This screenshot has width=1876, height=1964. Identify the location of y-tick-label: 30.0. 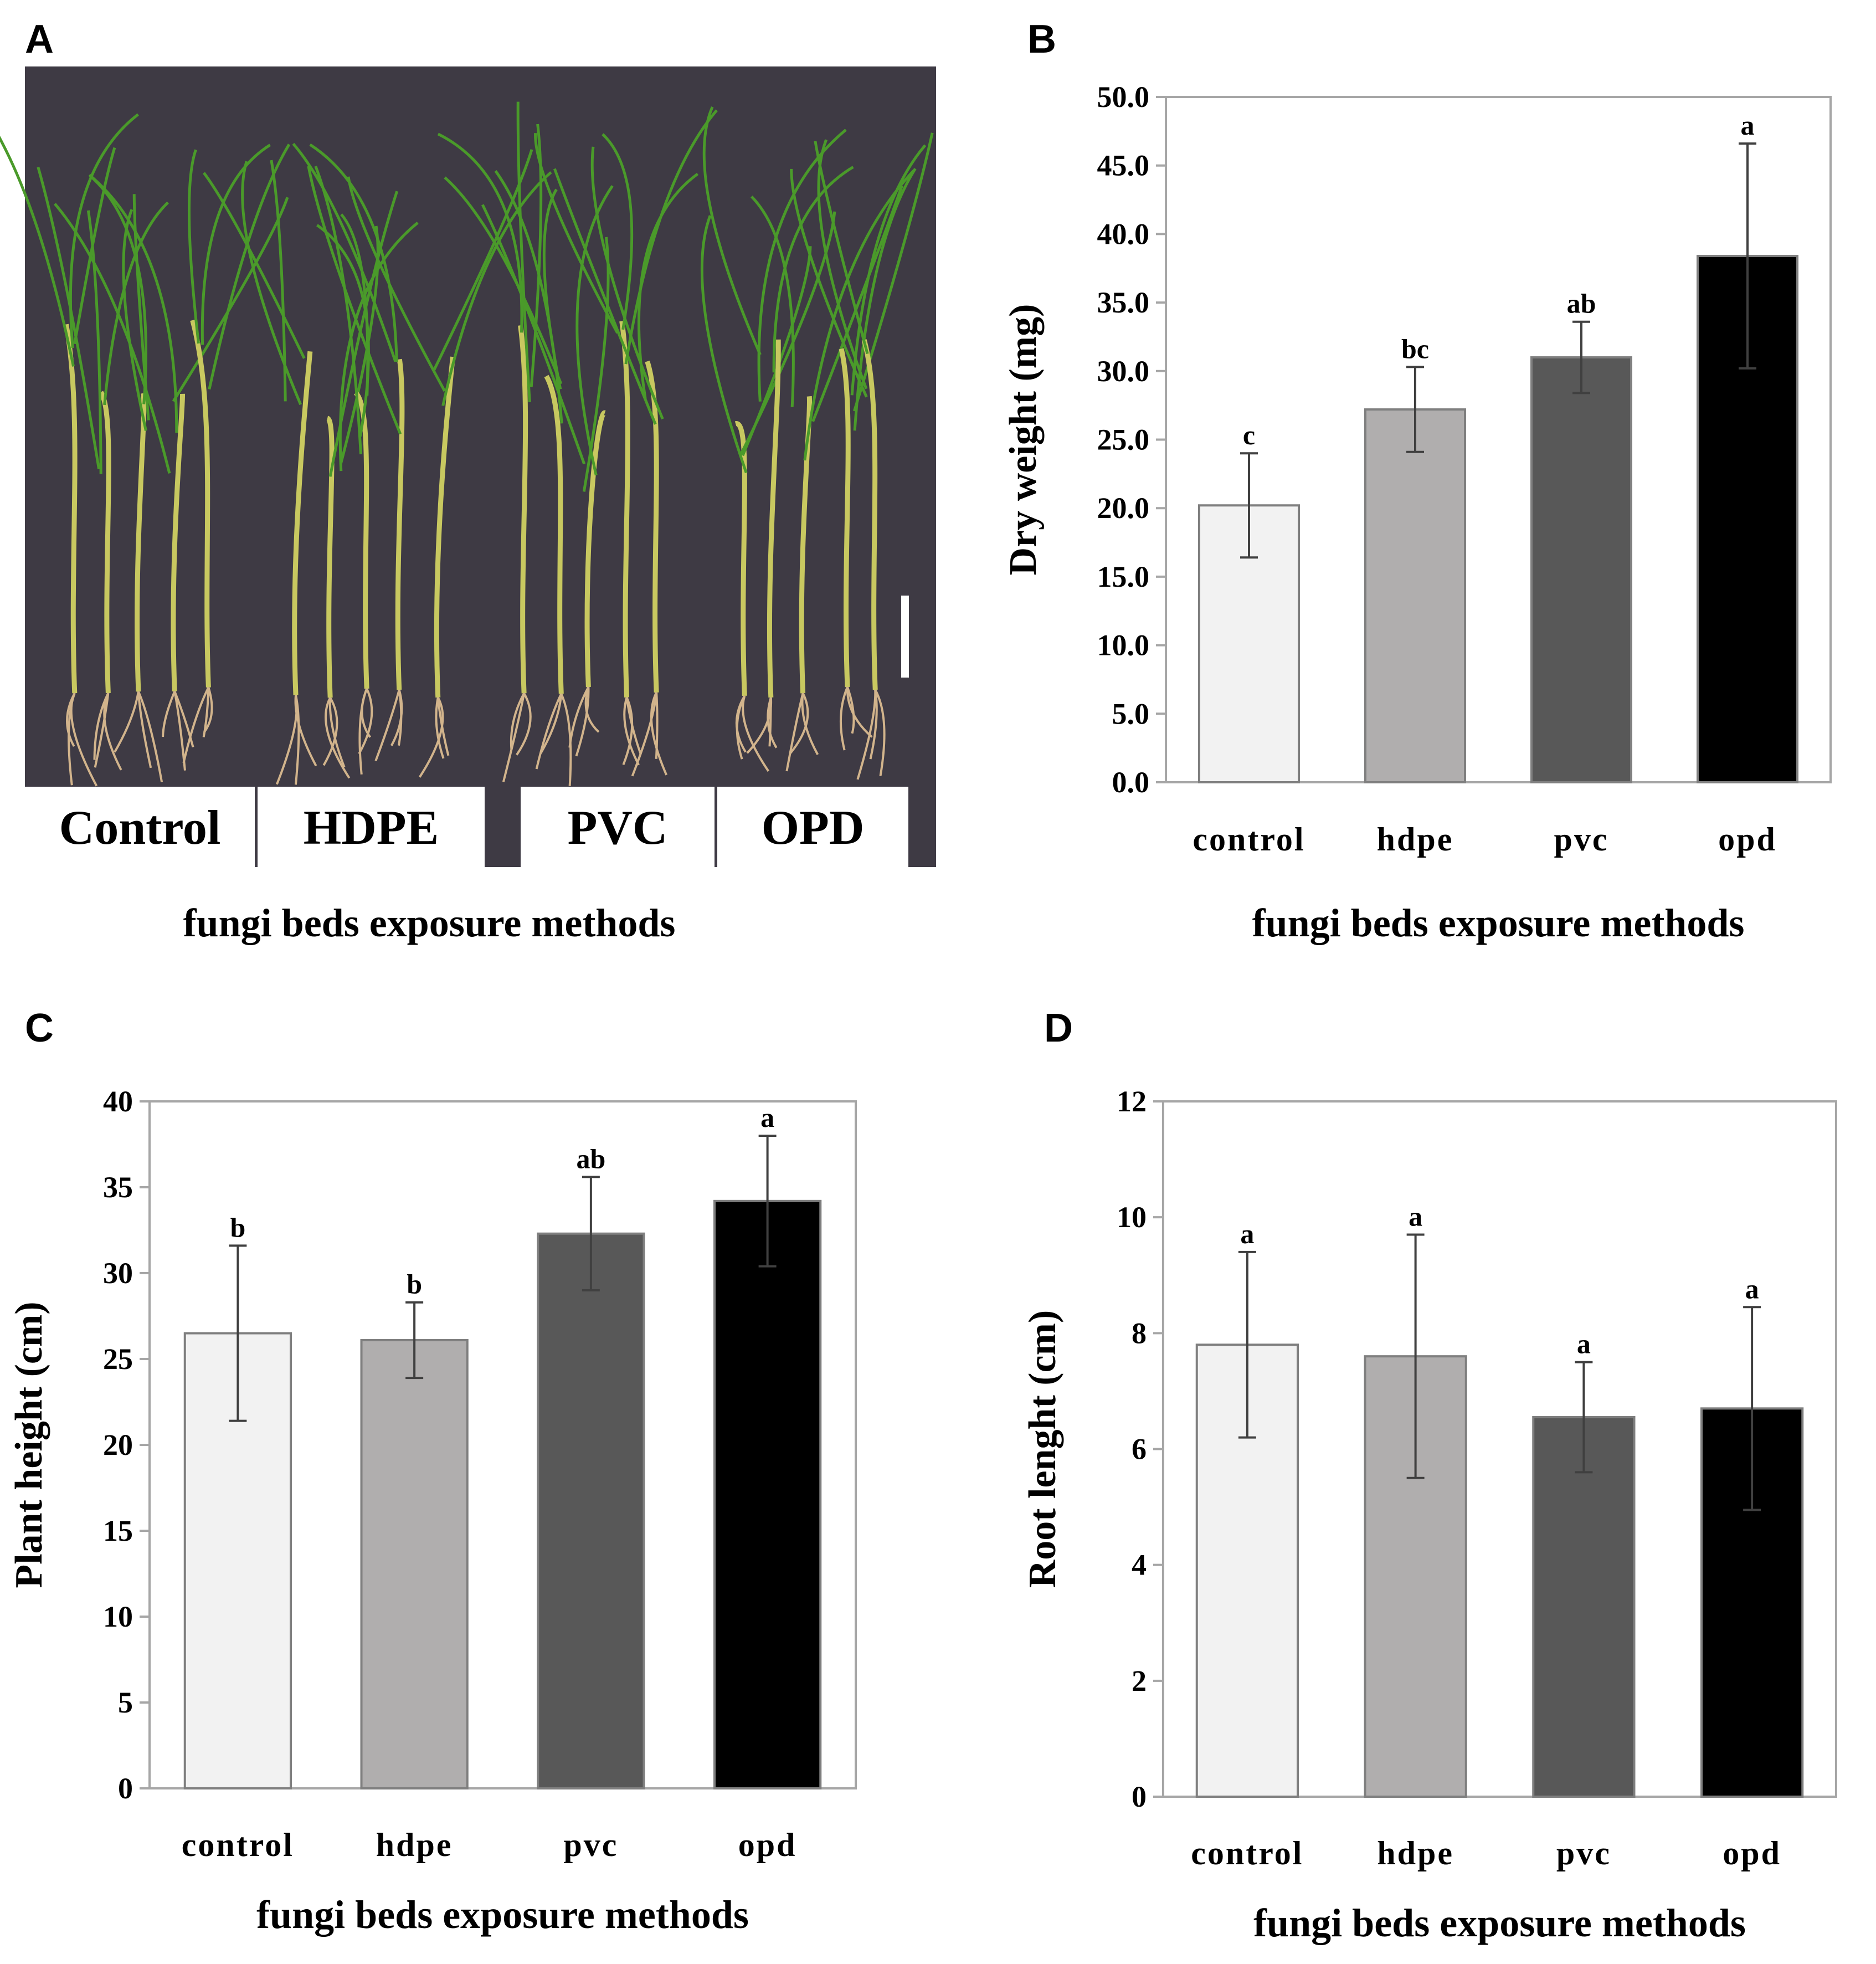
(1123, 371).